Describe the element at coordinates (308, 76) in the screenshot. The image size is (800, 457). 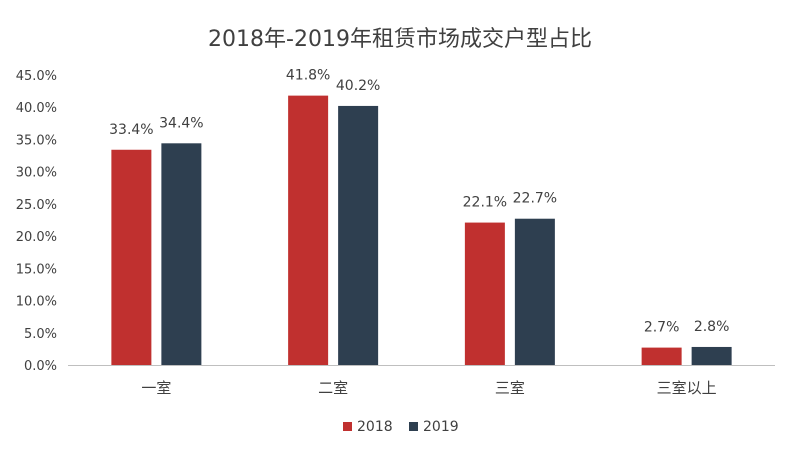
I see `data-label-2018-1: 41.8%` at that location.